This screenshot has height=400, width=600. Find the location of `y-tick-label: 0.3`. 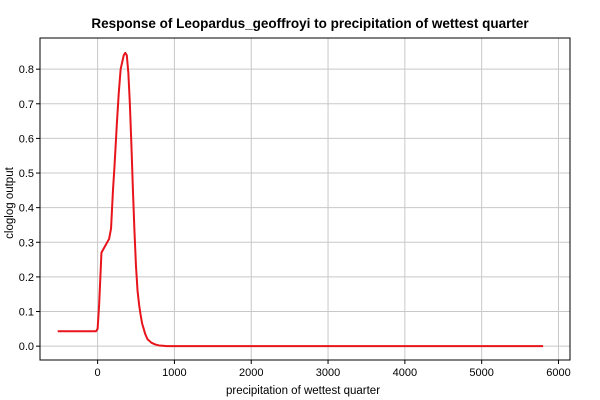

y-tick-label: 0.3 is located at coordinates (26, 243).